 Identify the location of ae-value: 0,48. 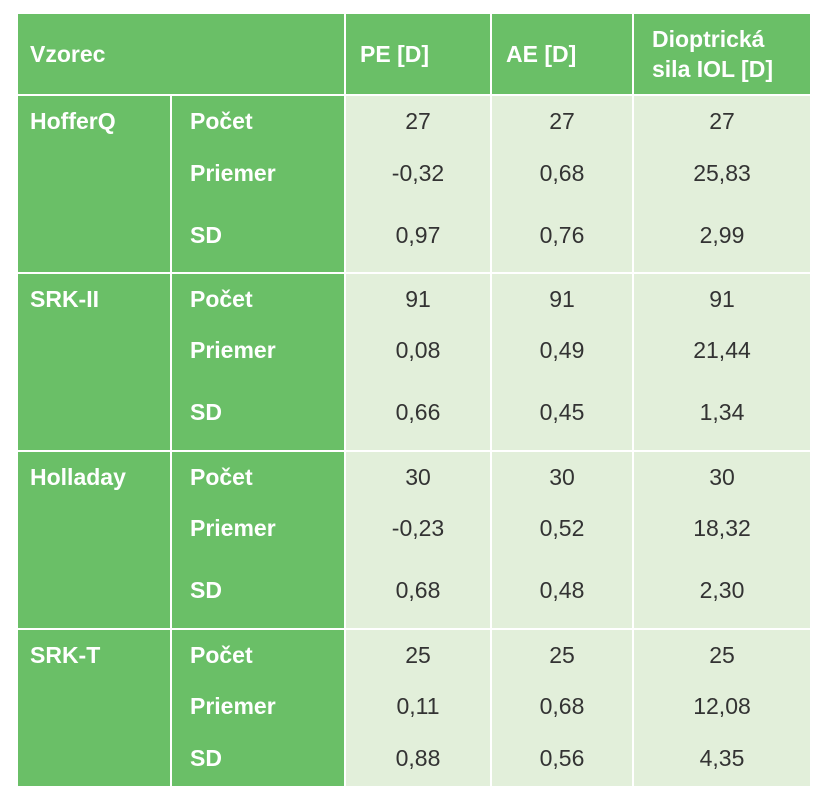
(562, 591).